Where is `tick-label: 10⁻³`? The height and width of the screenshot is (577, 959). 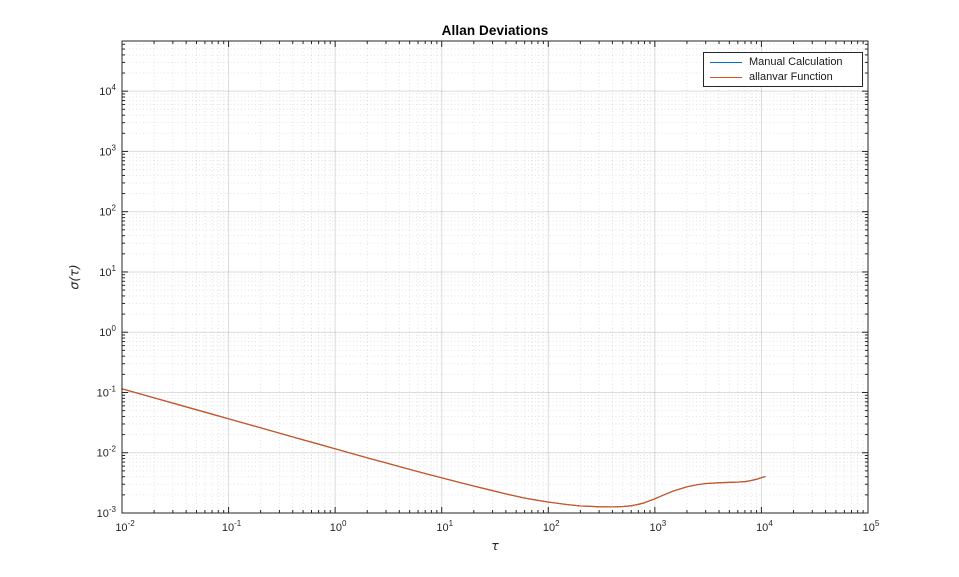
tick-label: 10⁻³ is located at coordinates (107, 512).